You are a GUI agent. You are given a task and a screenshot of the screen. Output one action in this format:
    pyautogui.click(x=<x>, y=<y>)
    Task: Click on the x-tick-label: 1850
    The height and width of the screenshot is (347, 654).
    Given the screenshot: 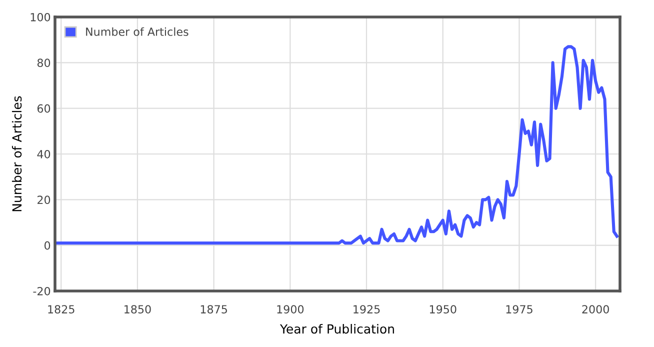 What is the action you would take?
    pyautogui.click(x=137, y=309)
    